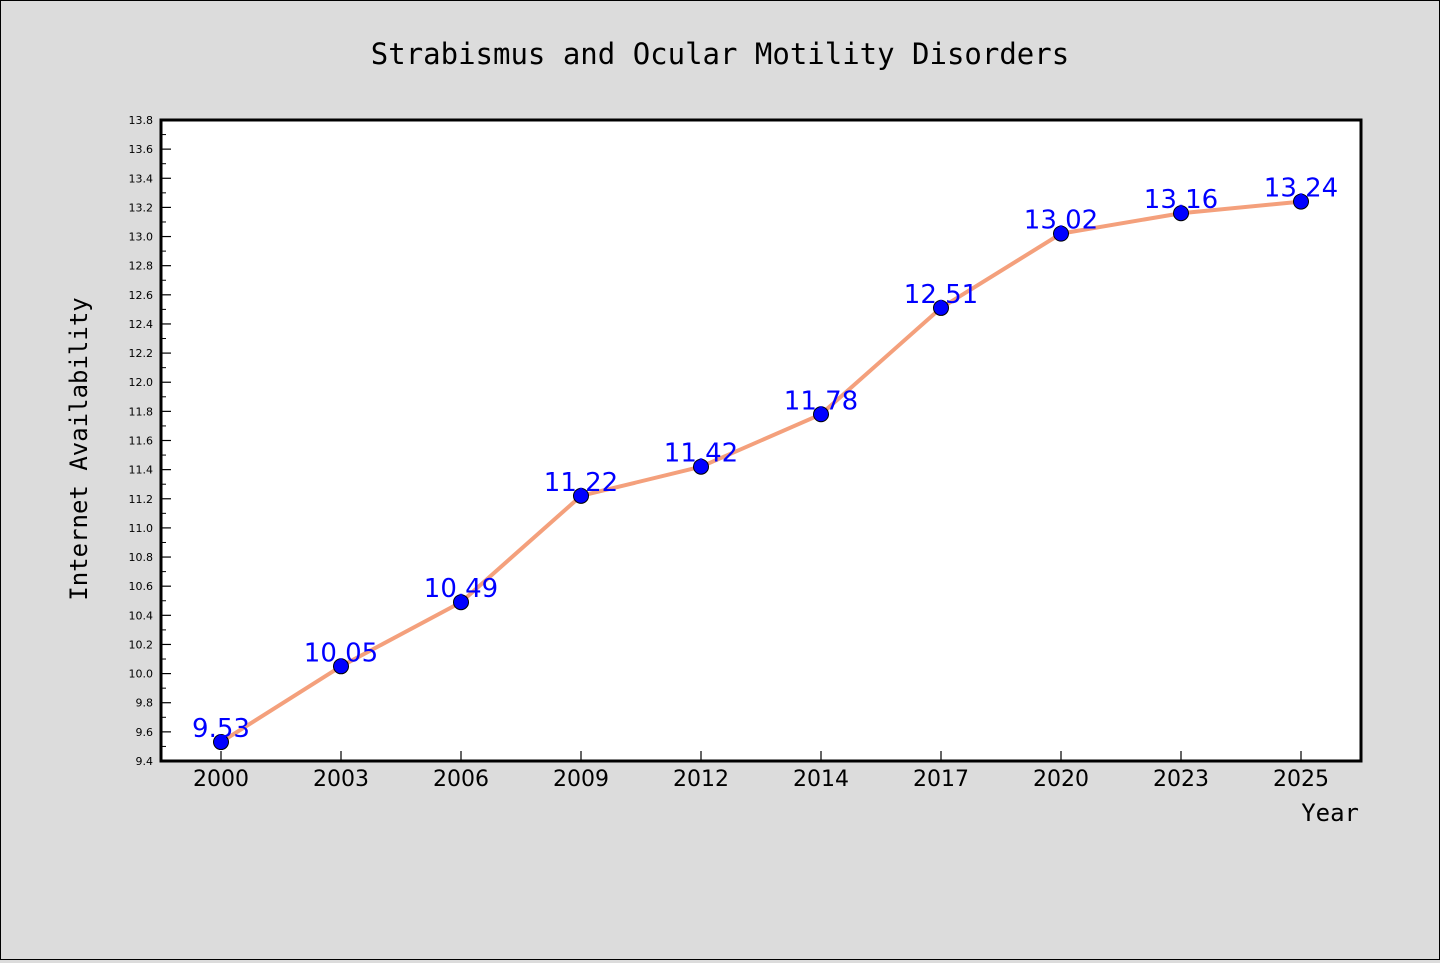 Image resolution: width=1440 pixels, height=963 pixels. Describe the element at coordinates (141, 615) in the screenshot. I see `y-tick-label: 10.4` at that location.